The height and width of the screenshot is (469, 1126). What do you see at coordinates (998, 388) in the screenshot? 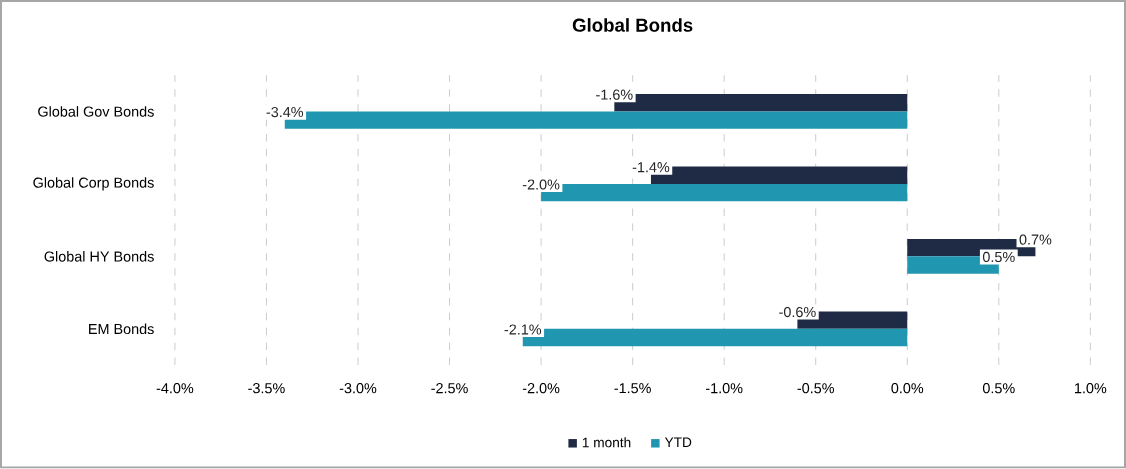
I see `x-tick-label: 0.5%` at bounding box center [998, 388].